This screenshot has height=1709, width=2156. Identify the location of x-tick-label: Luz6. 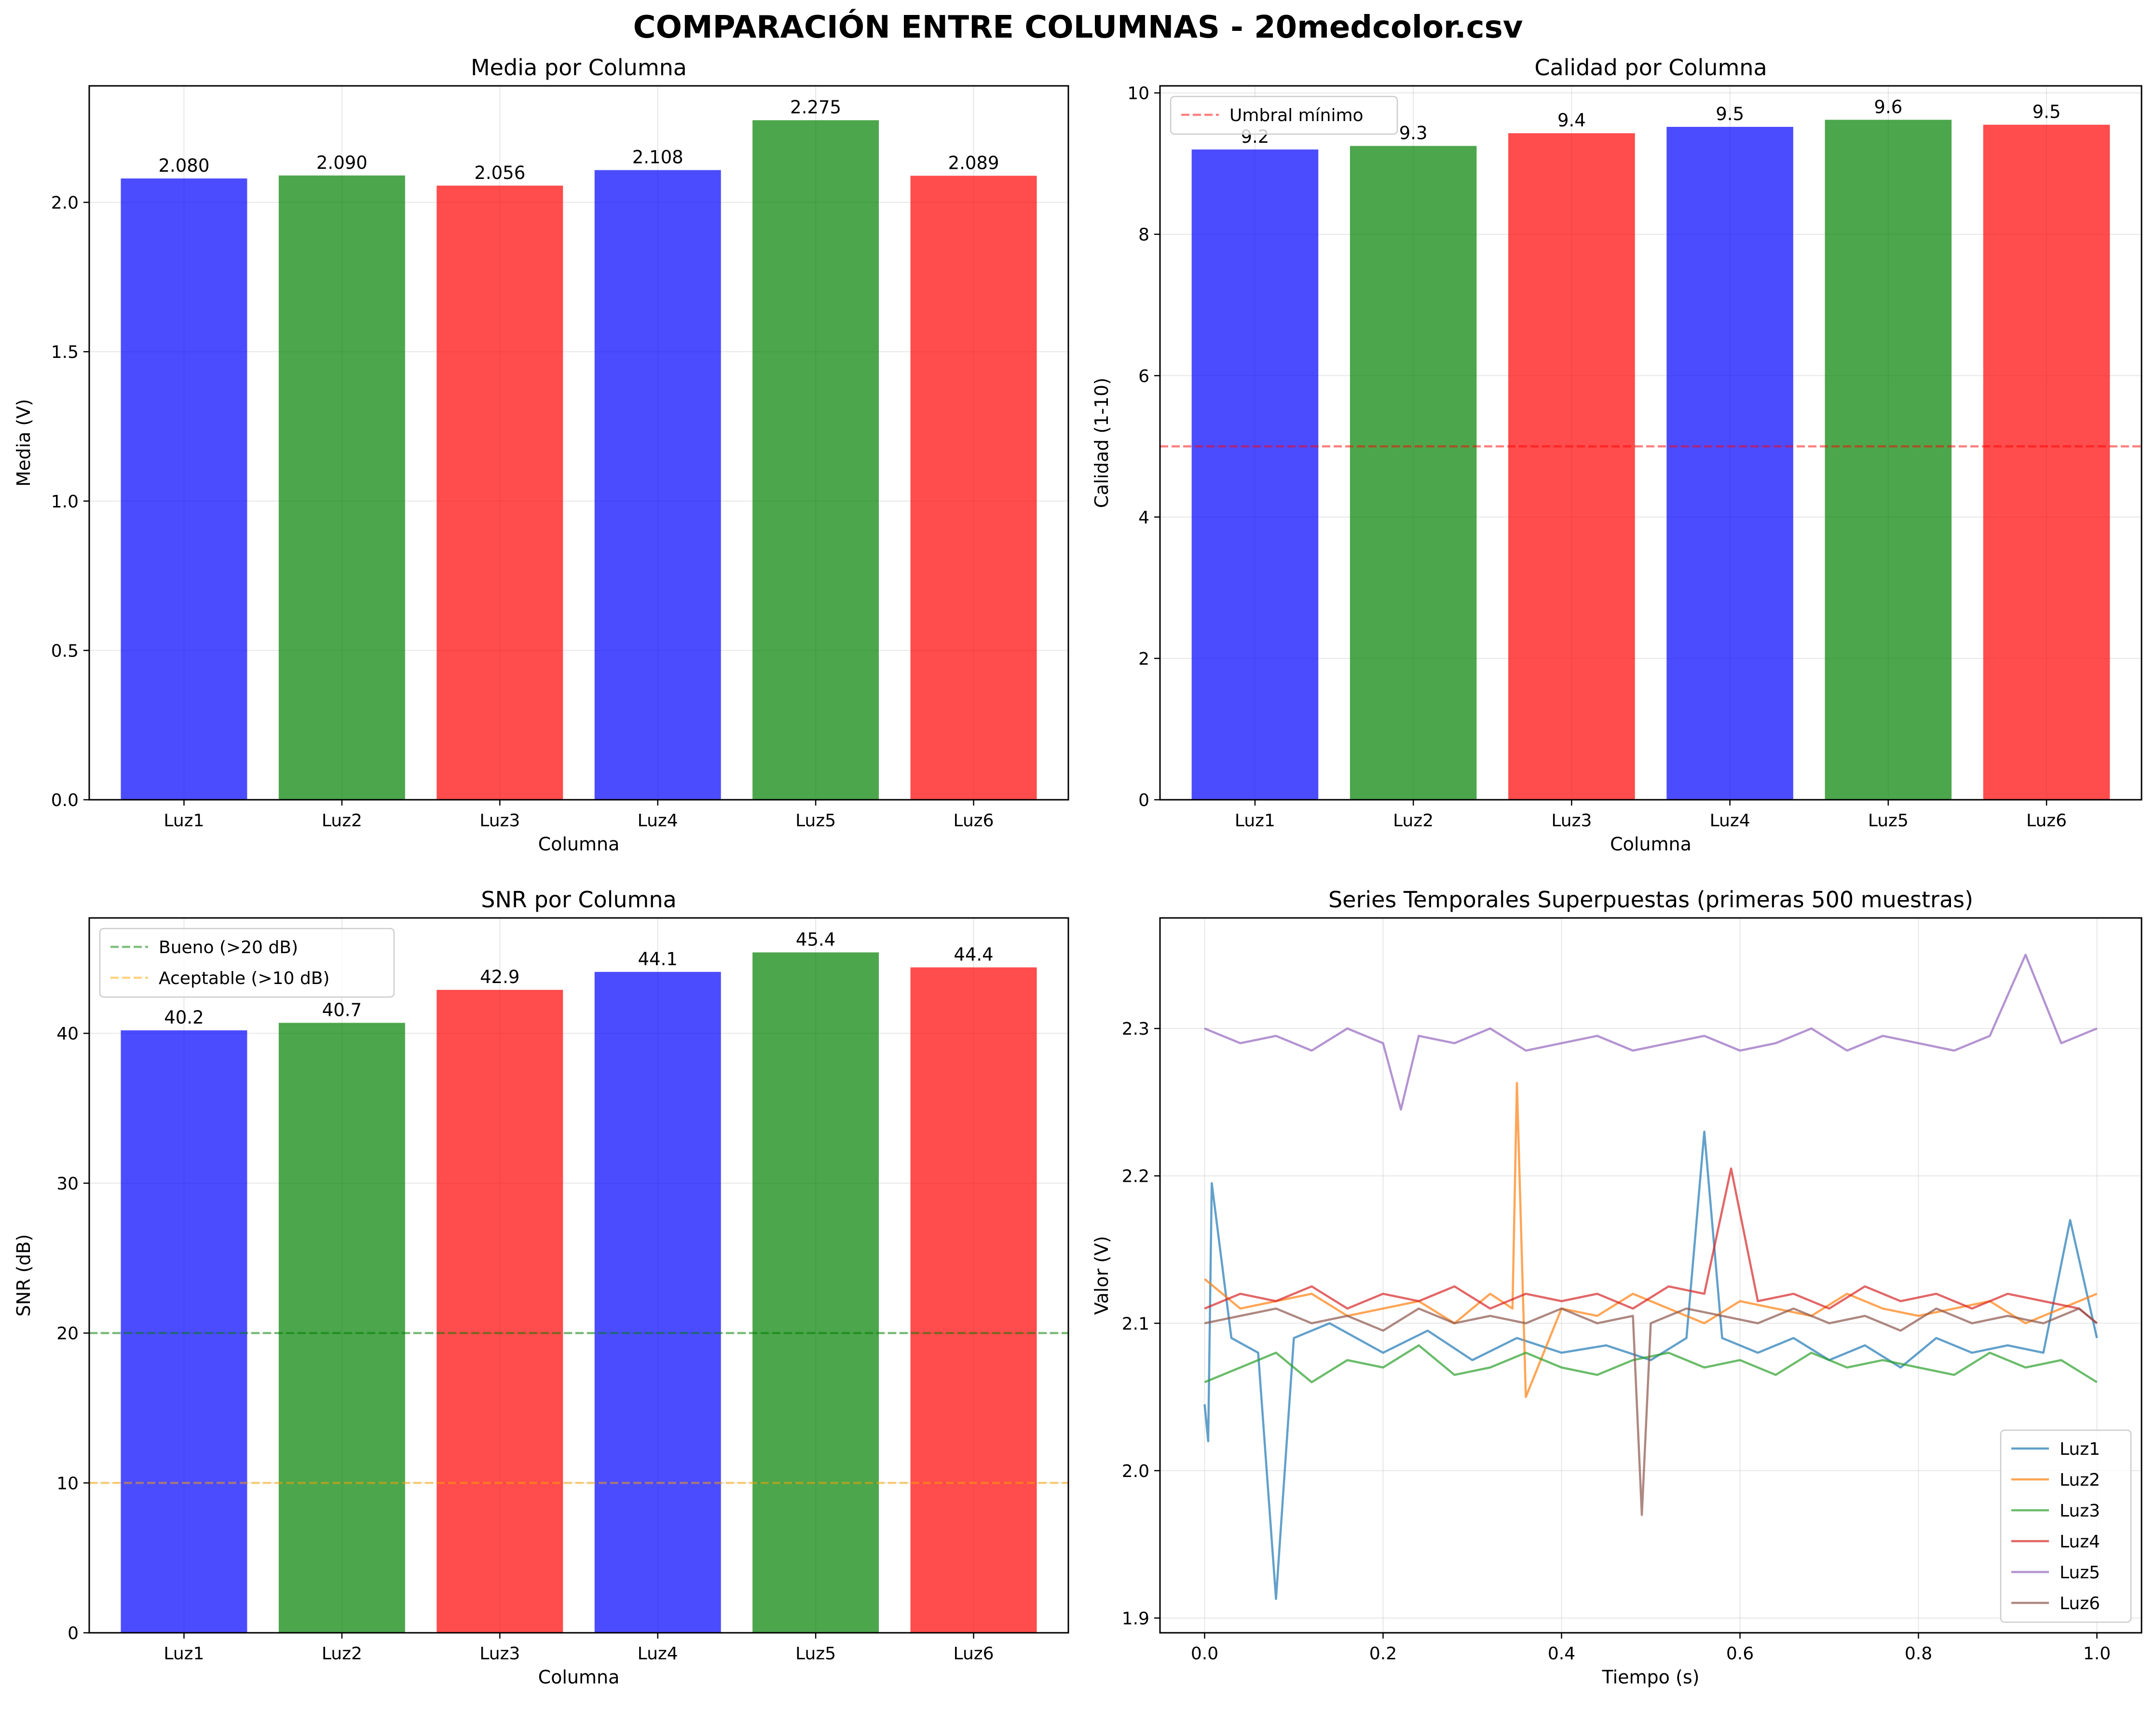
(2046, 821).